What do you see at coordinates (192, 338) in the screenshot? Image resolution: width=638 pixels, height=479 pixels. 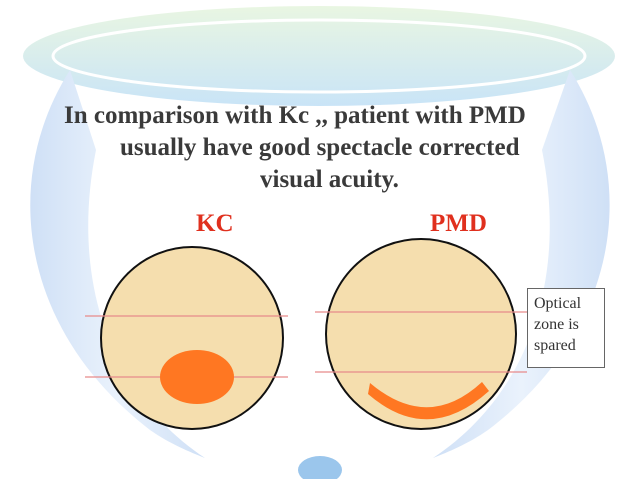 I see `kc-cornea-circle` at bounding box center [192, 338].